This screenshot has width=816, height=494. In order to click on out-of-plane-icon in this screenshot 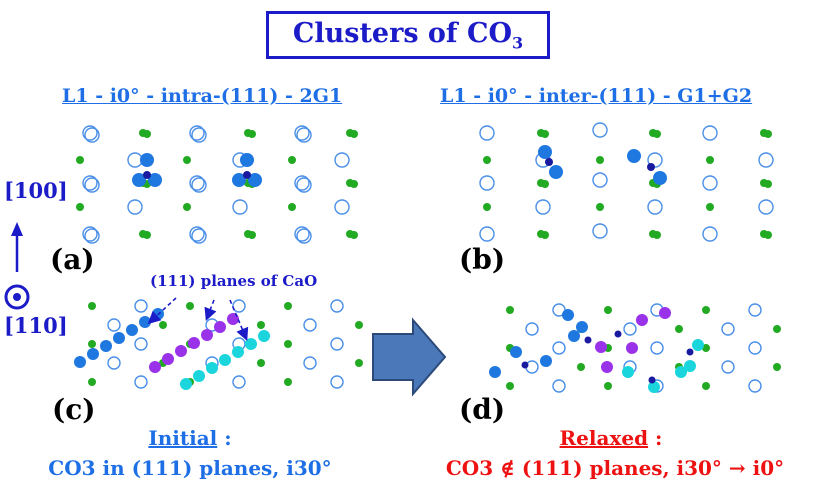, I will do `click(17, 297)`.